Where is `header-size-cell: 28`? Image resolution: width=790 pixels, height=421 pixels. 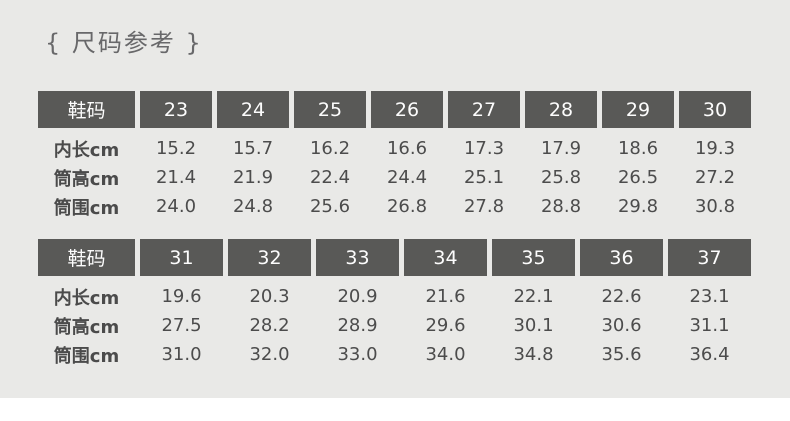 header-size-cell: 28 is located at coordinates (561, 109).